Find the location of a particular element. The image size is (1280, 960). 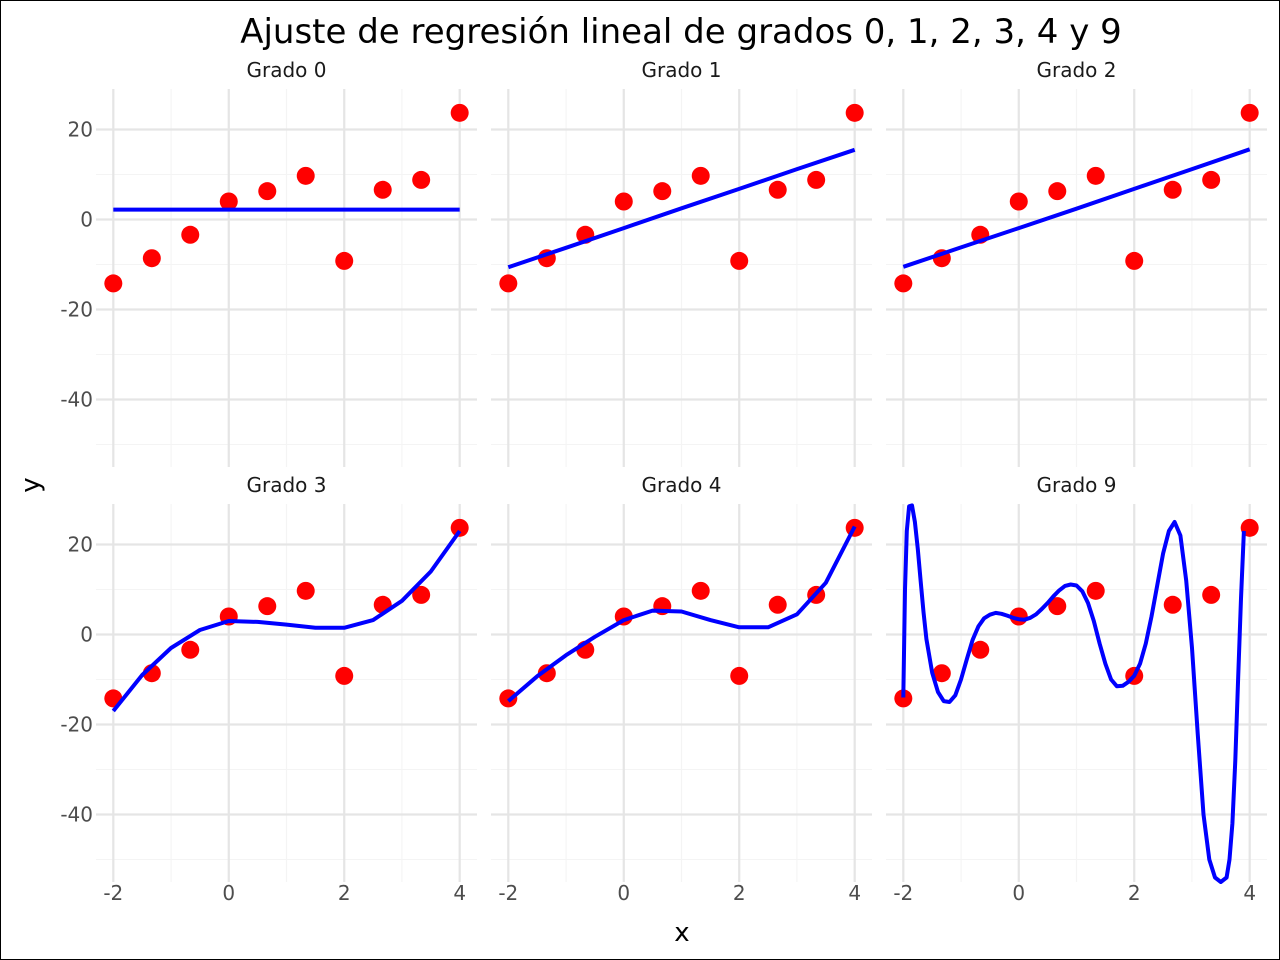

y-axis-title: y is located at coordinates (31, 484).